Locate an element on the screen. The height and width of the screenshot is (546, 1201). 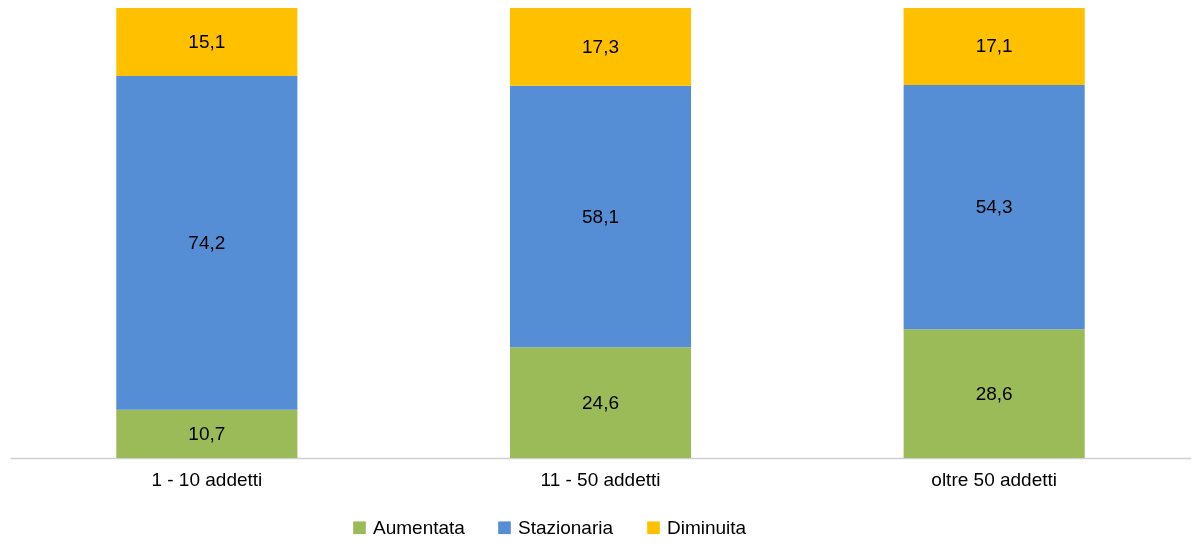
x-tick-label: 1 - 10 addetti is located at coordinates (207, 479).